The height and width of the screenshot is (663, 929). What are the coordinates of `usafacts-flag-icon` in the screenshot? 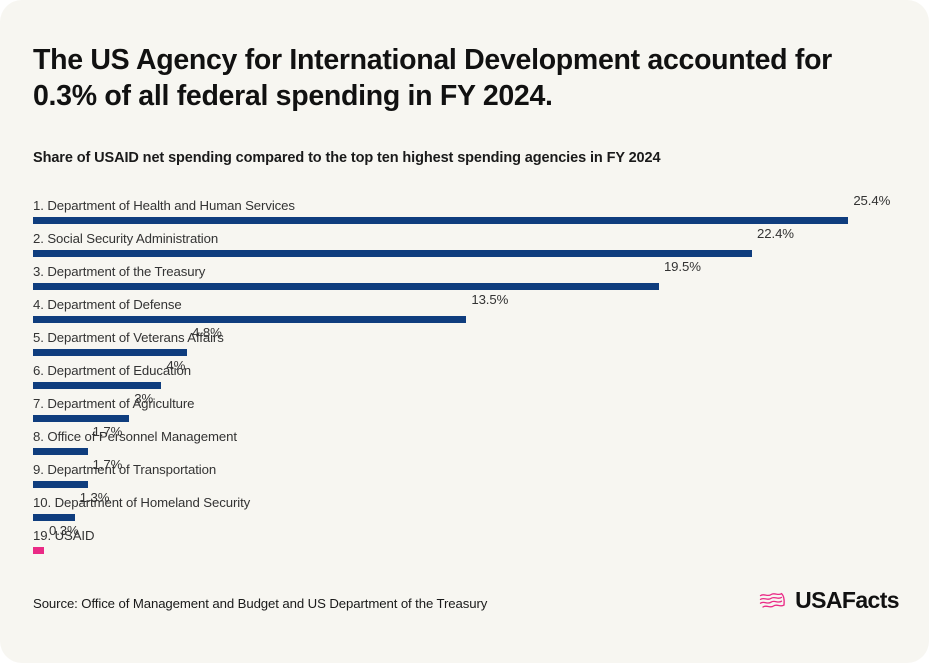 It's located at (772, 600).